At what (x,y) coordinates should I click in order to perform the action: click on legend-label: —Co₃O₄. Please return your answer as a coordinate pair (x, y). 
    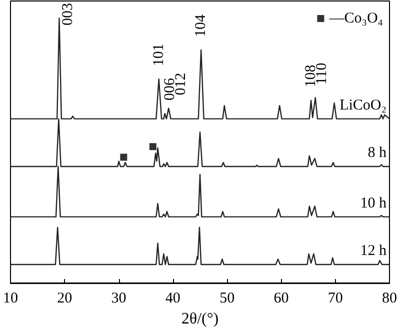
    Looking at the image, I should click on (355, 18).